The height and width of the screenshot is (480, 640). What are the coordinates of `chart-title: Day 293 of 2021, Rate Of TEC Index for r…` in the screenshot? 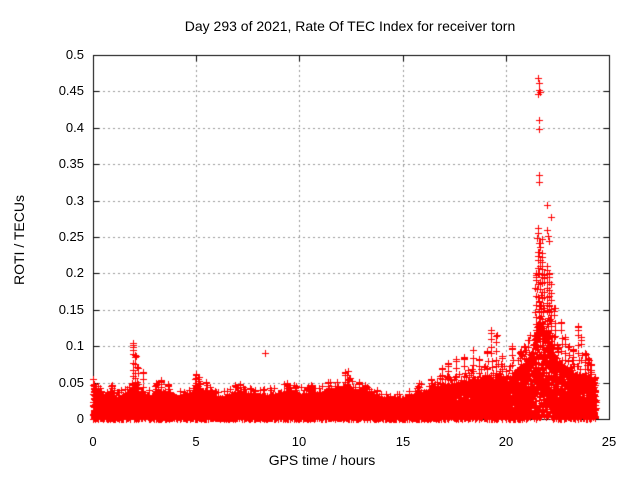 It's located at (350, 26).